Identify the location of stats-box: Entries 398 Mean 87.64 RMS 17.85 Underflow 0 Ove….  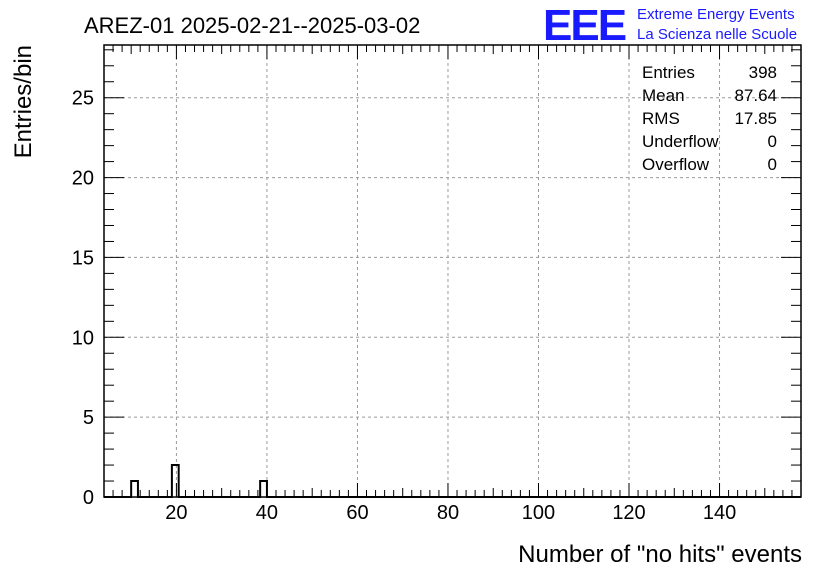
(709, 118).